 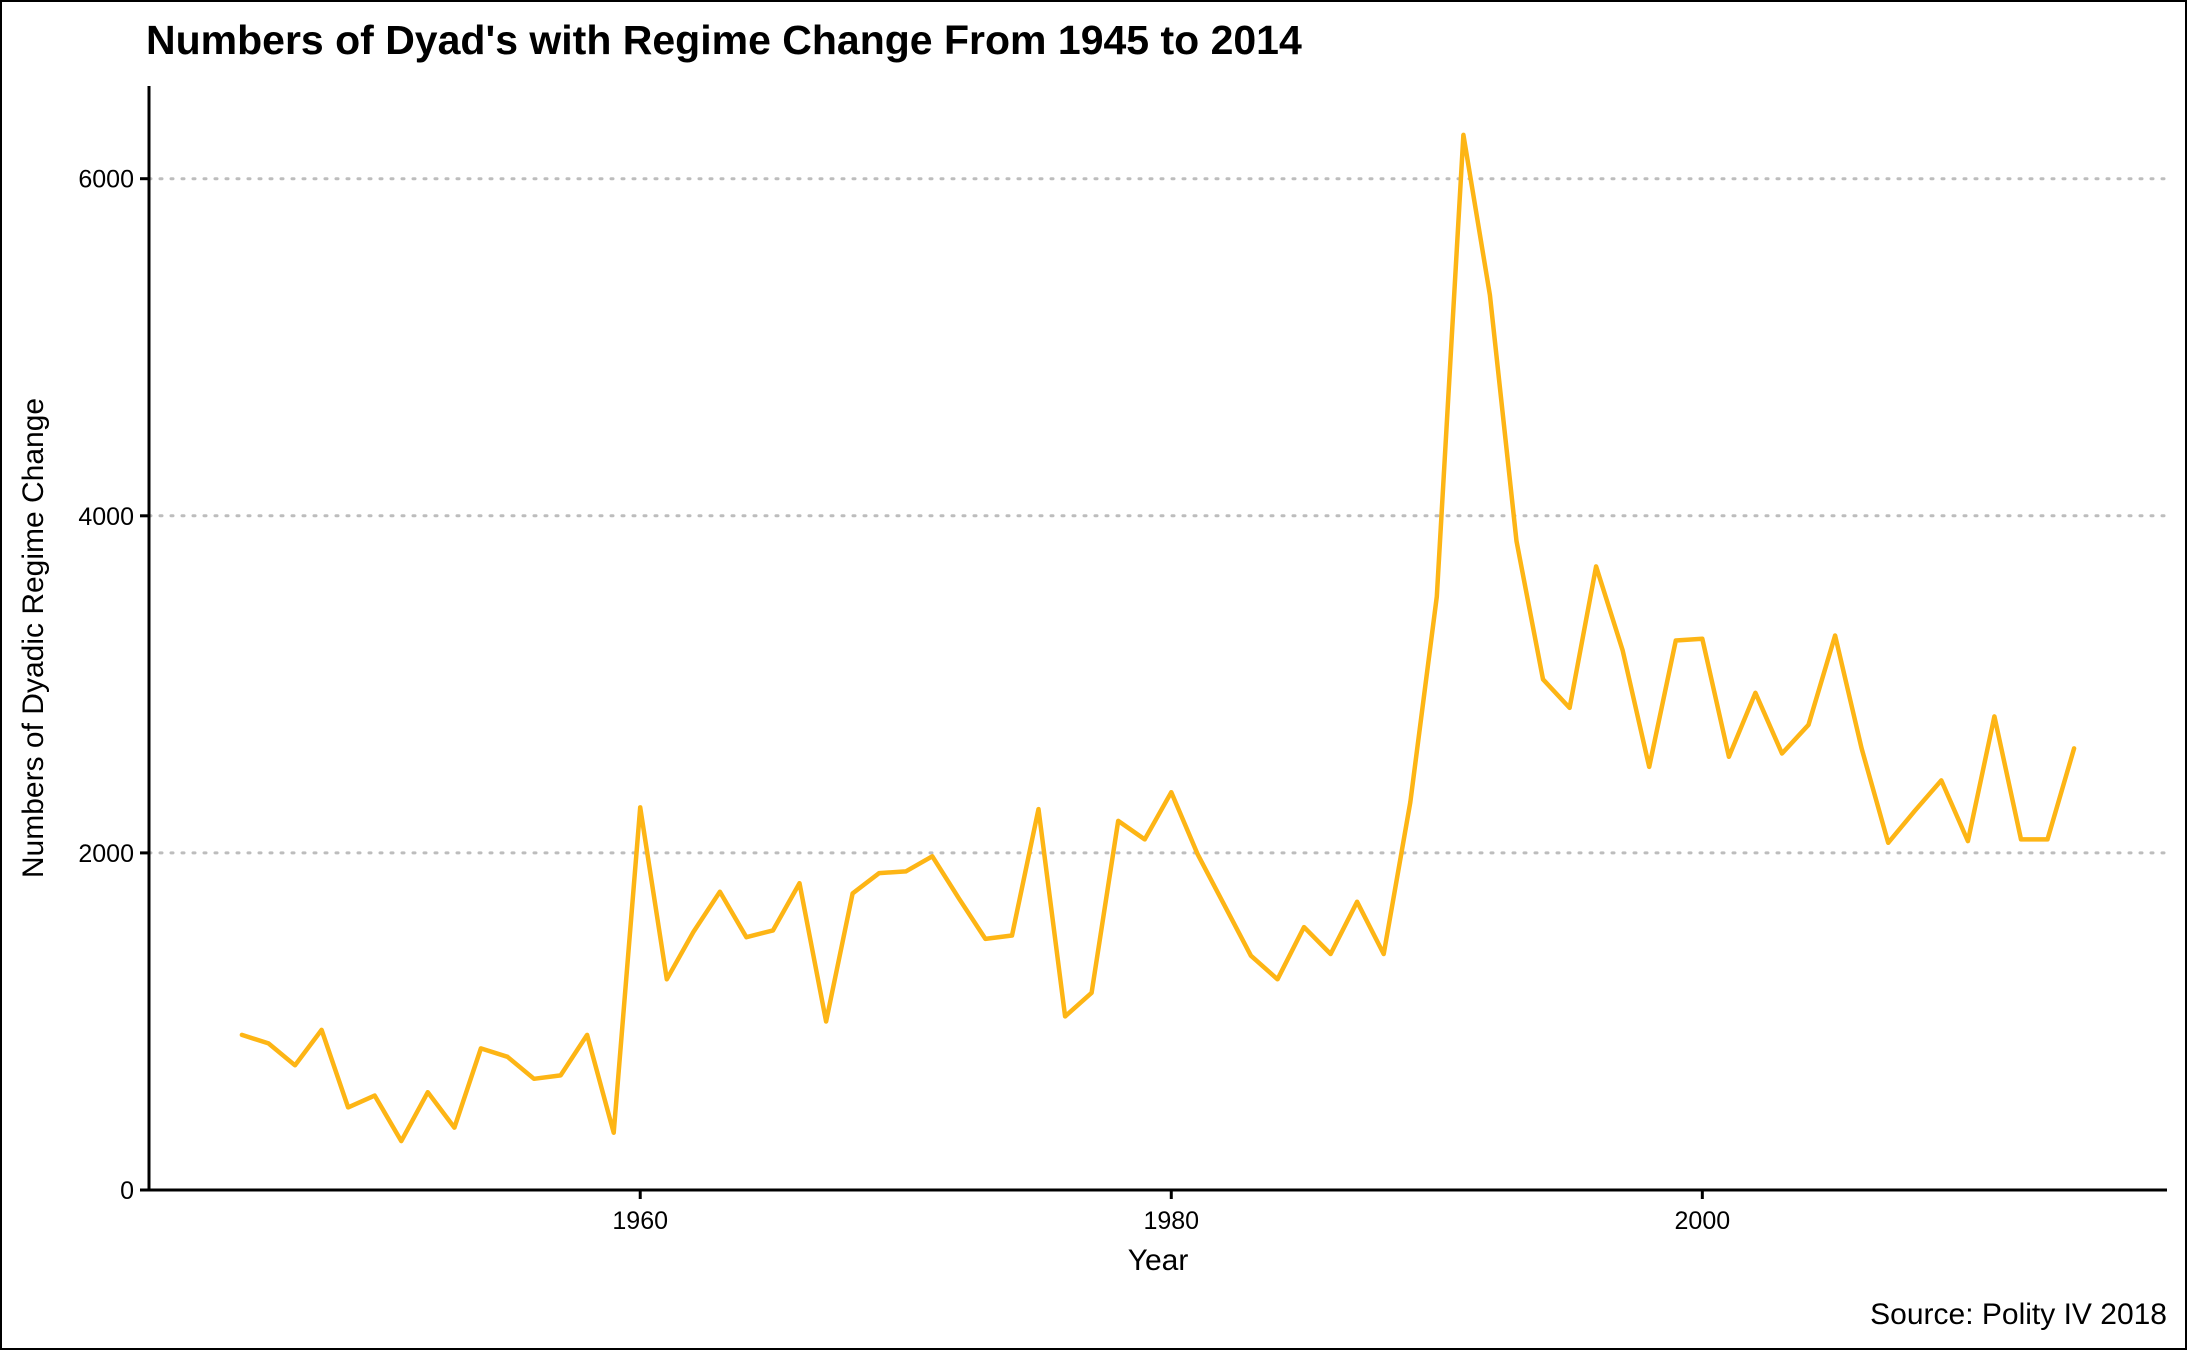 I want to click on x-tick-label: 1980, so click(x=1171, y=1221).